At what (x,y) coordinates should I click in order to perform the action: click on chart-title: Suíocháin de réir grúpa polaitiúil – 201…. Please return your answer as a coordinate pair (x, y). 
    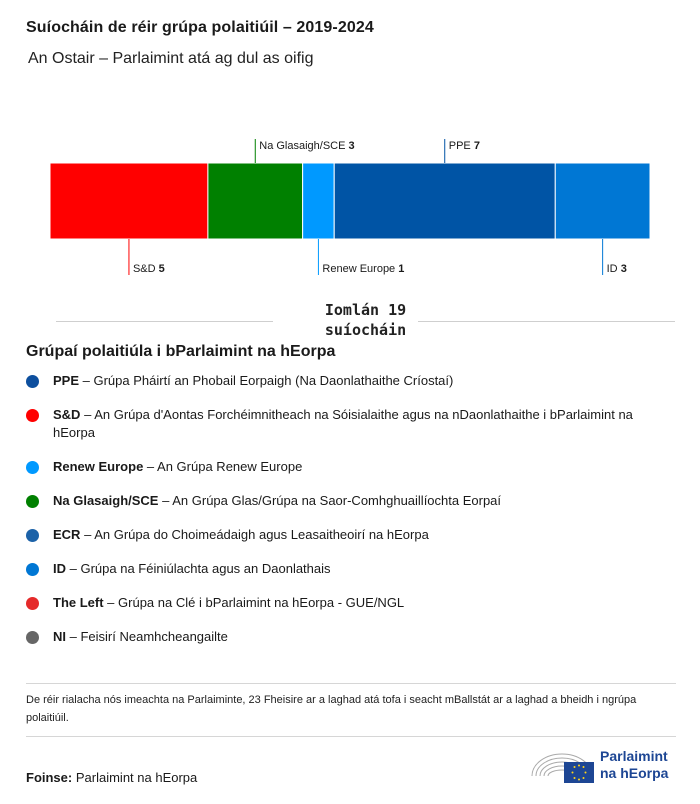
    Looking at the image, I should click on (200, 27).